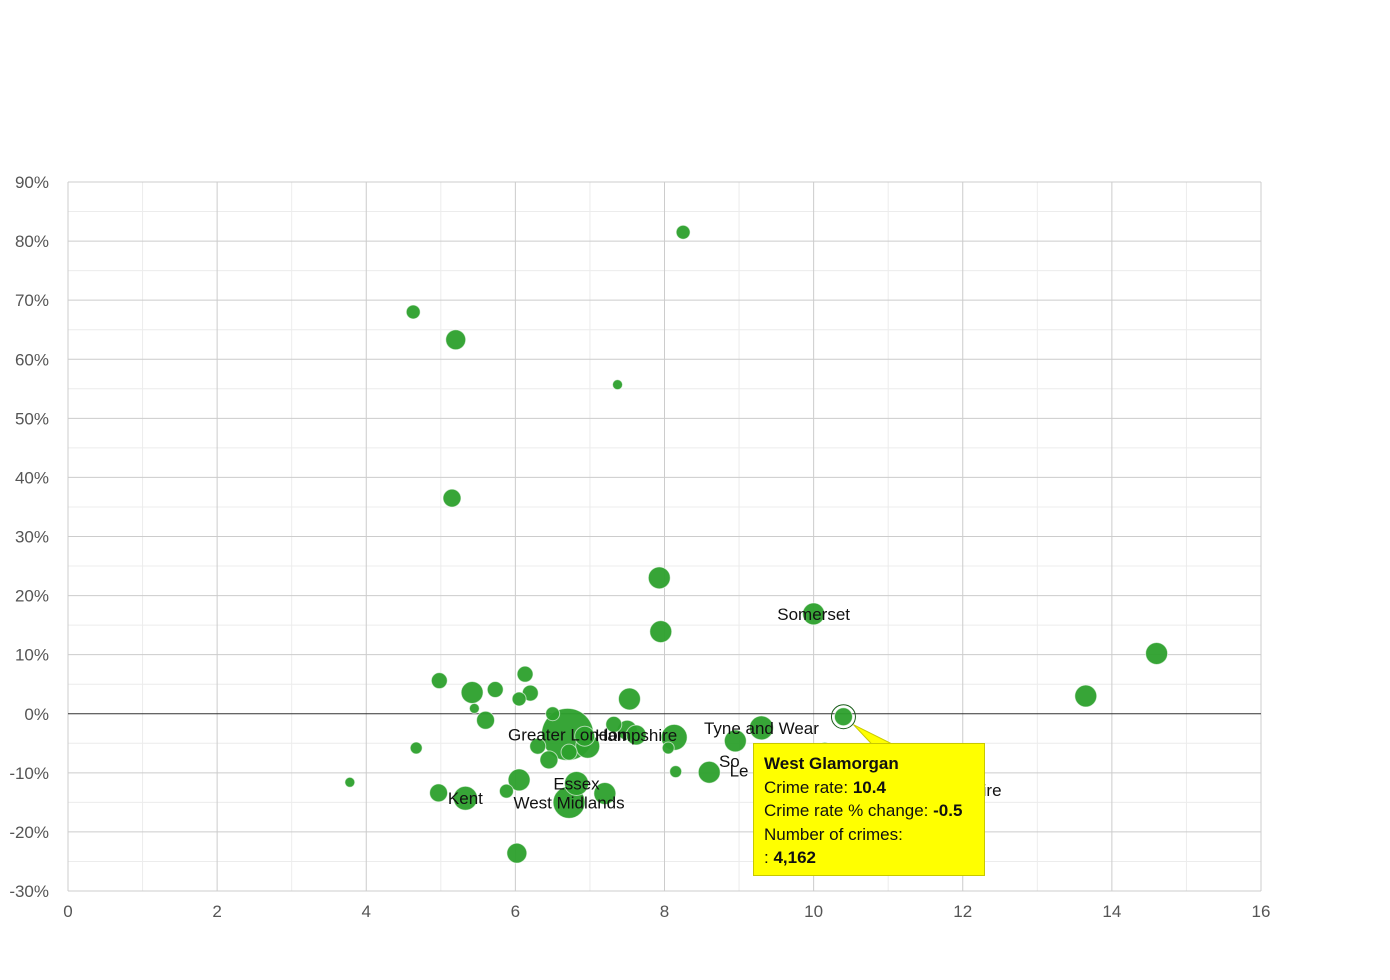  Describe the element at coordinates (32, 596) in the screenshot. I see `y-tick-label: 20%` at that location.